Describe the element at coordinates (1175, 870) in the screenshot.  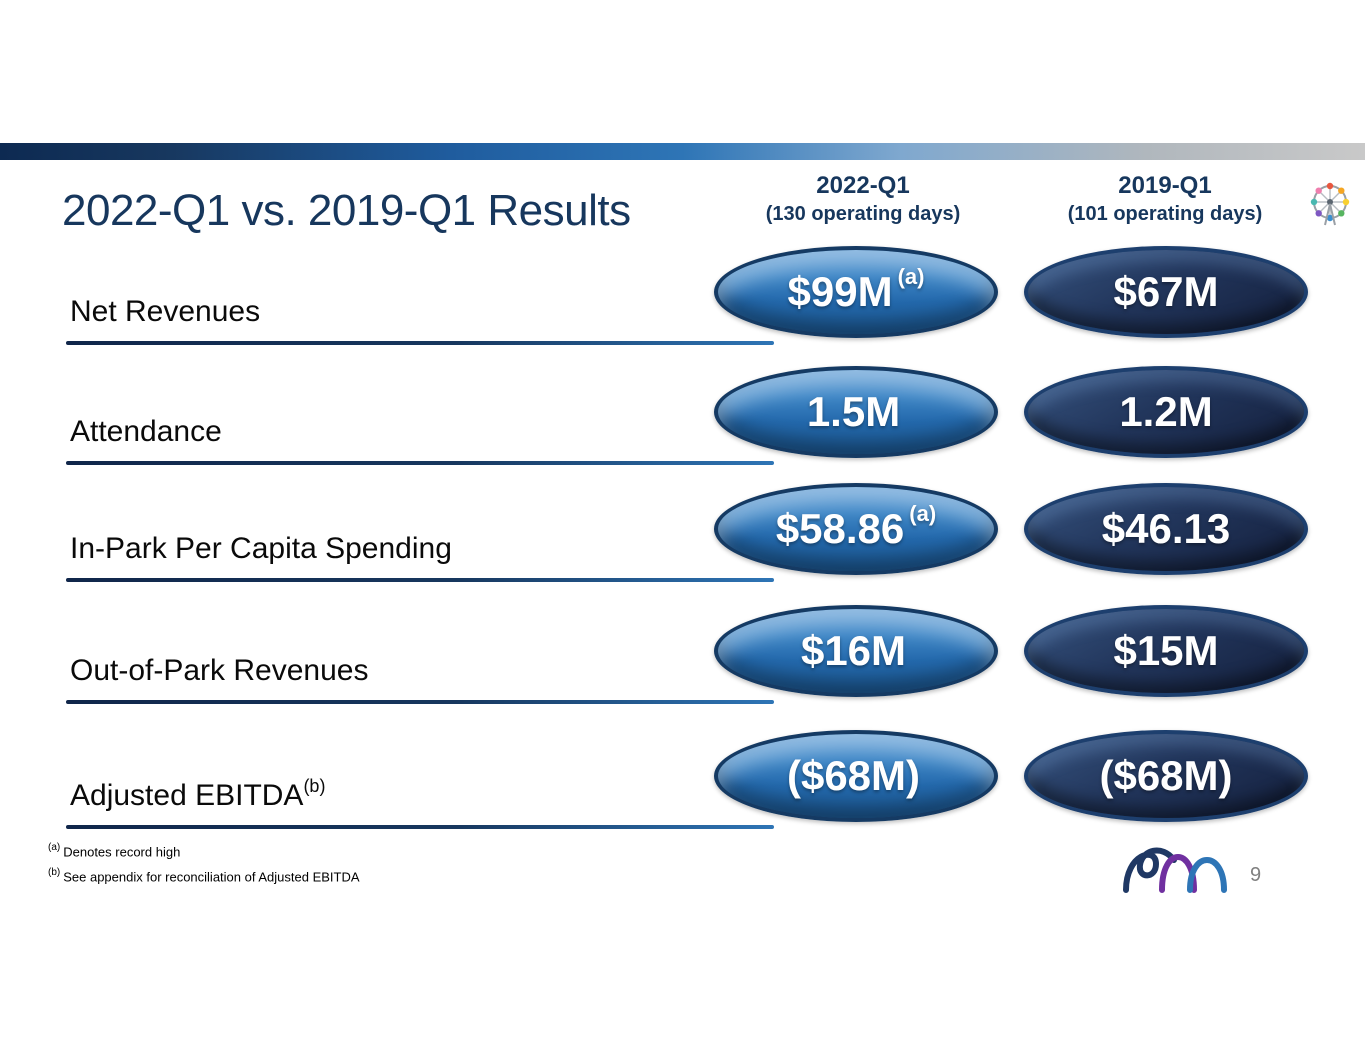
I see `roller-coaster-logo` at that location.